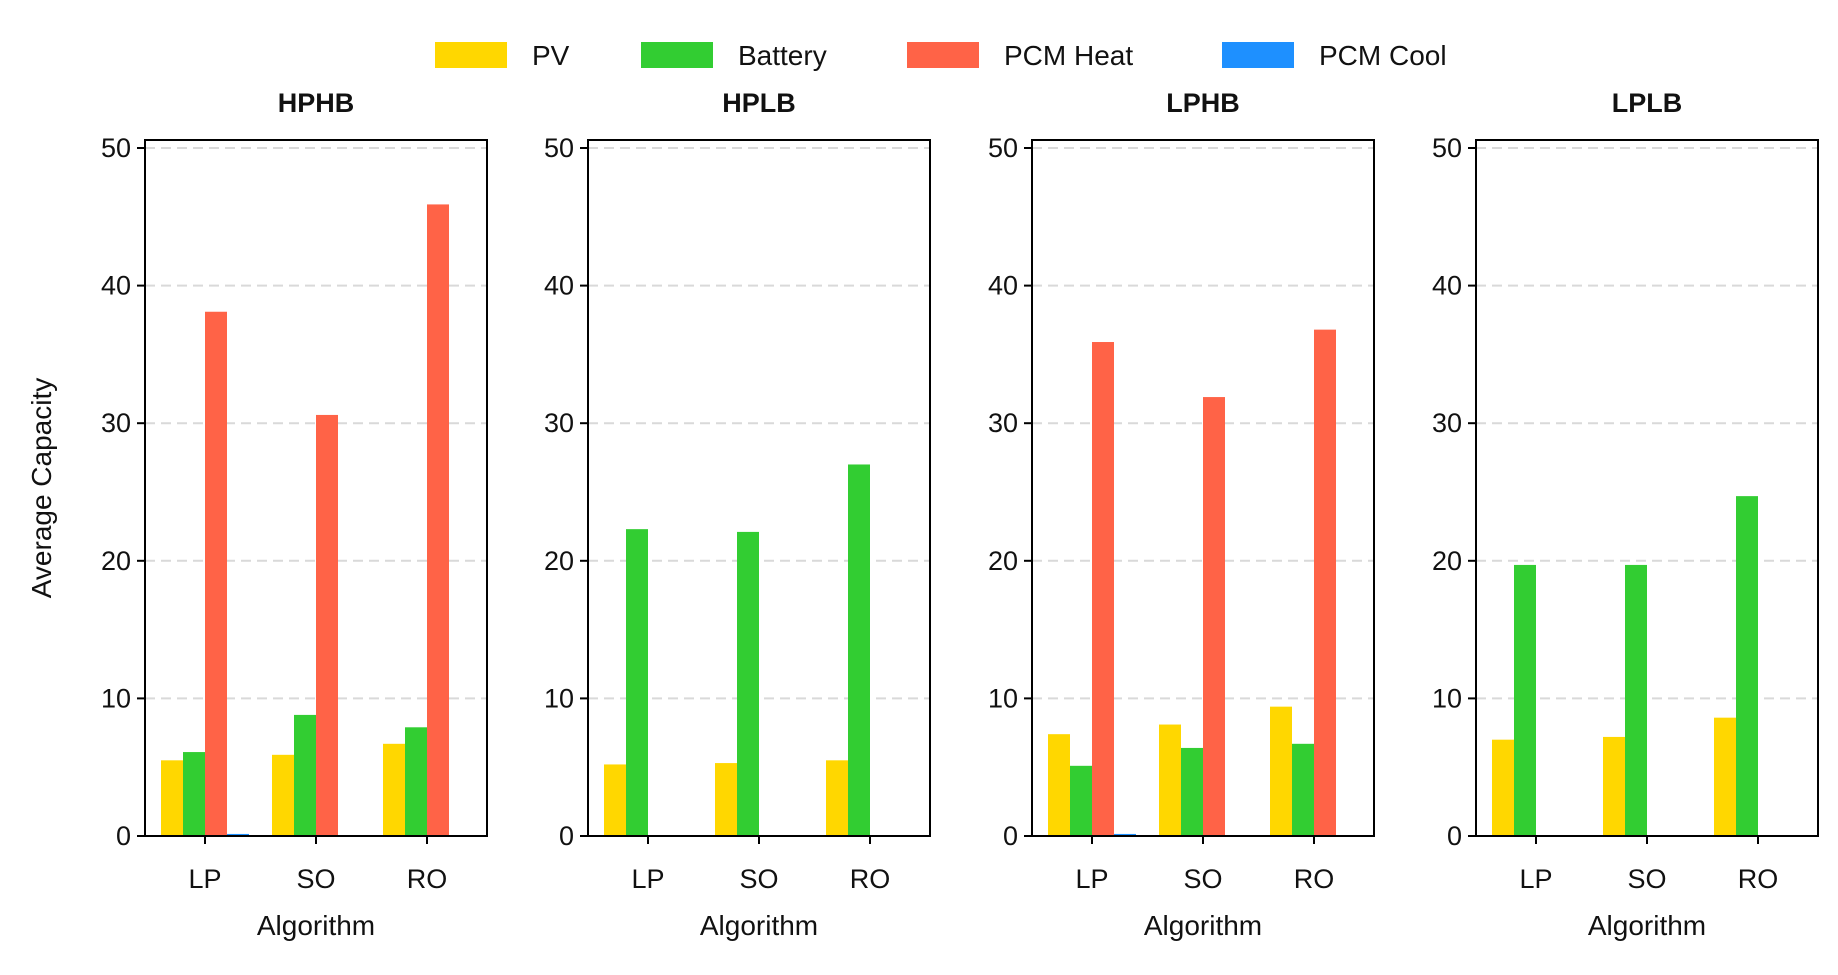  I want to click on bar-lphb-lp-pv, so click(1059, 785).